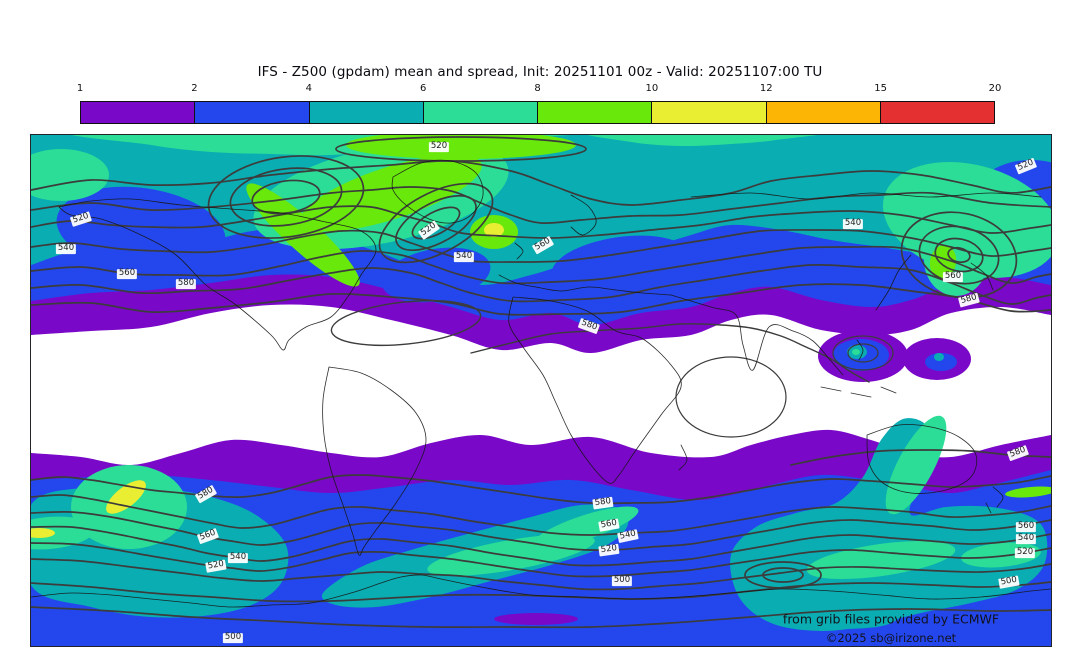  I want to click on attribution-copyright: ©2025 sb@irizone.net, so click(891, 638).